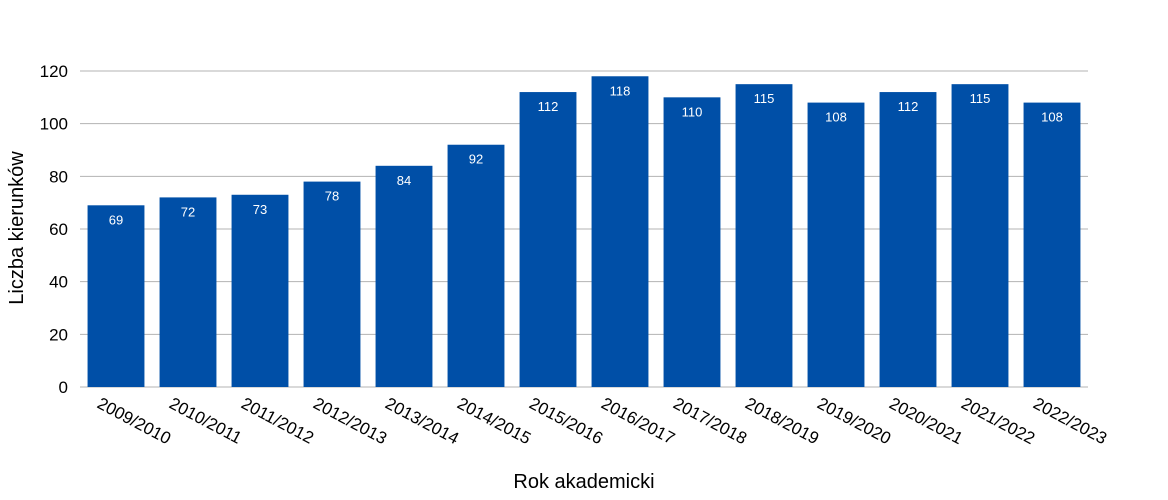 This screenshot has width=1168, height=500. What do you see at coordinates (188, 211) in the screenshot?
I see `data-label: 72` at bounding box center [188, 211].